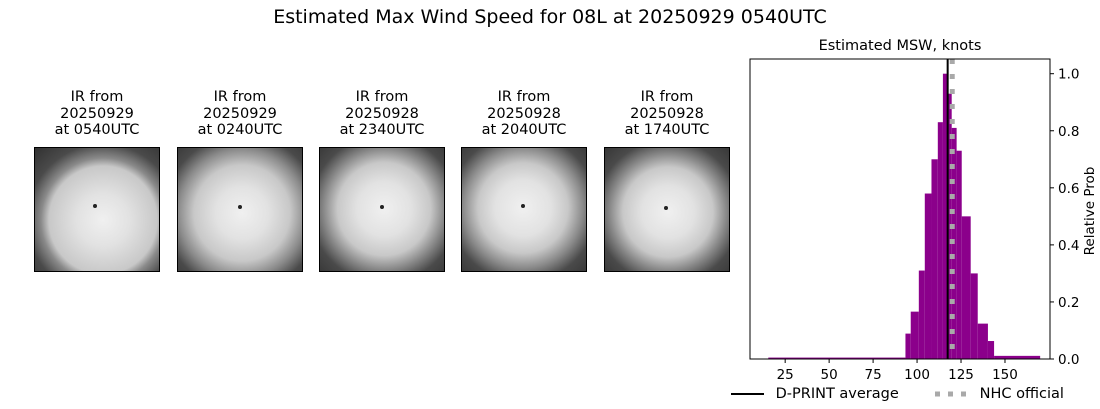 Image resolution: width=1100 pixels, height=409 pixels. What do you see at coordinates (837, 394) in the screenshot?
I see `legend-label-dprint: D-PRINT average` at bounding box center [837, 394].